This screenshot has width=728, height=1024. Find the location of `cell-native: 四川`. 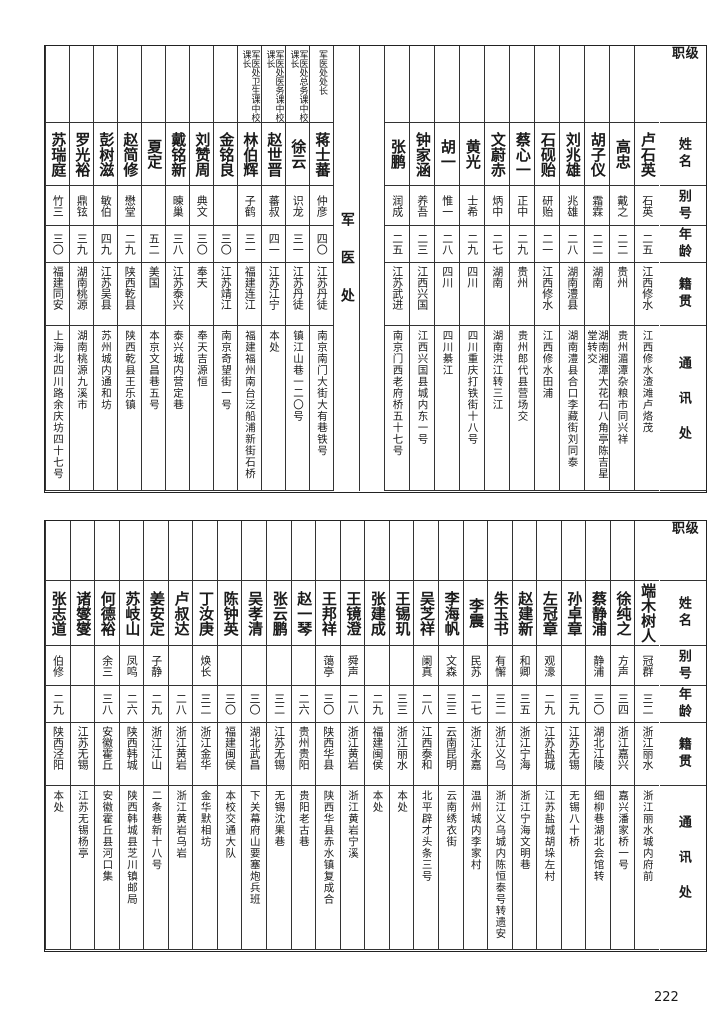

cell-native: 四川 is located at coordinates (446, 294).